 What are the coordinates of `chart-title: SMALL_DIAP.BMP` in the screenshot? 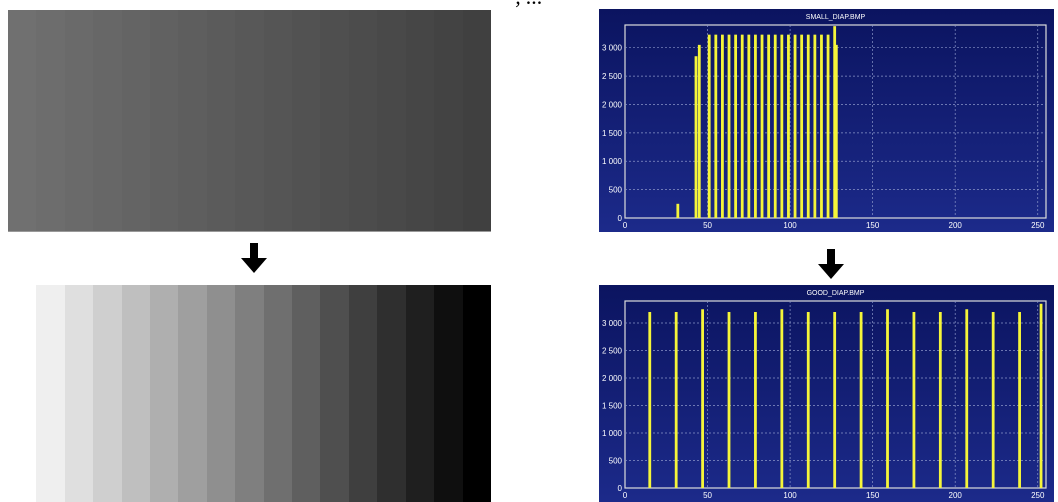 It's located at (836, 17).